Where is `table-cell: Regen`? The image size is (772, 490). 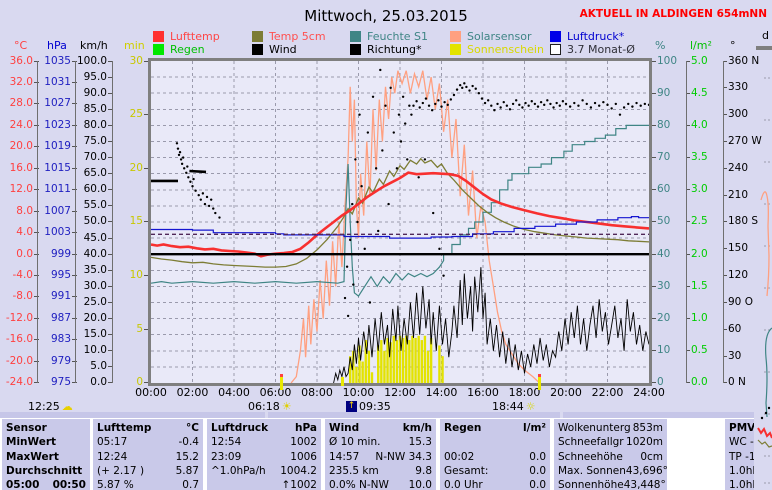
table-cell: Regen is located at coordinates (463, 428).